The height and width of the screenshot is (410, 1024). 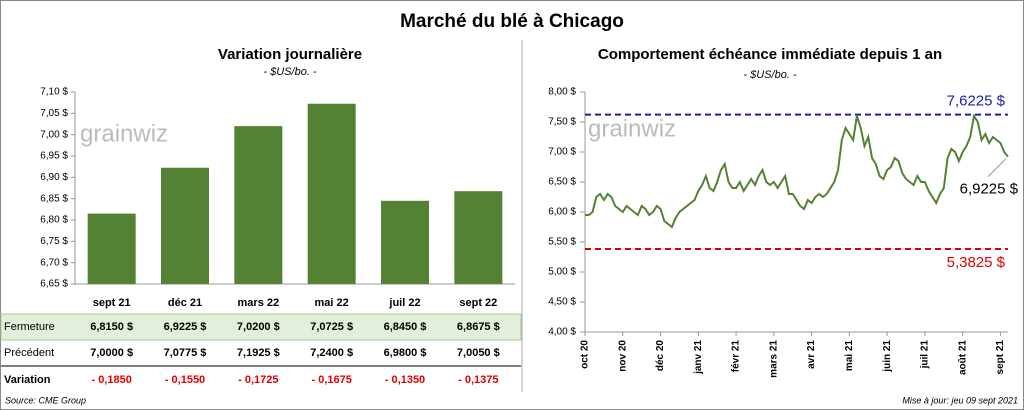 I want to click on y-tick-label: 6,75 $, so click(x=54, y=241).